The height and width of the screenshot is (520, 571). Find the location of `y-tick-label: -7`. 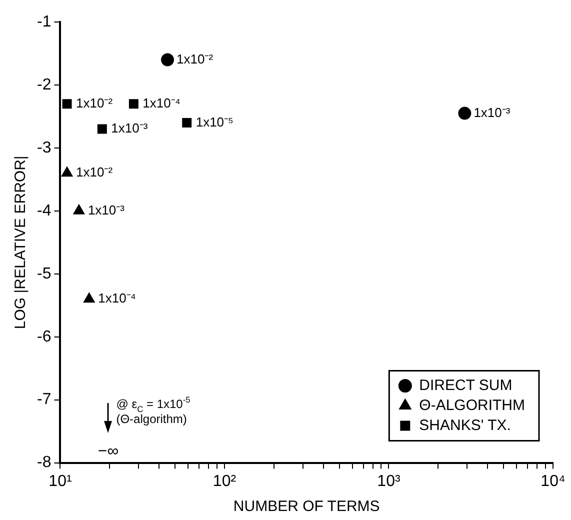

y-tick-label: -7 is located at coordinates (44, 399).